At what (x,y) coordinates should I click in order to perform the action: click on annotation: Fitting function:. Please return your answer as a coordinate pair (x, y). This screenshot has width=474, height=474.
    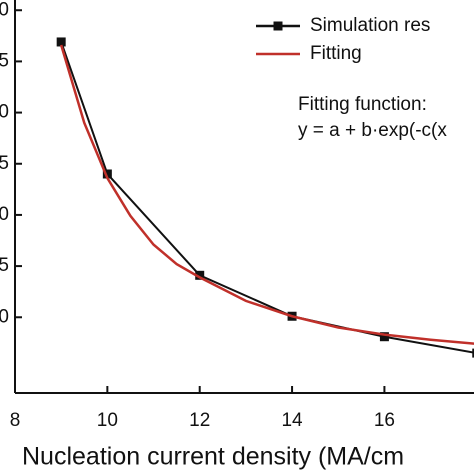
    Looking at the image, I should click on (362, 104).